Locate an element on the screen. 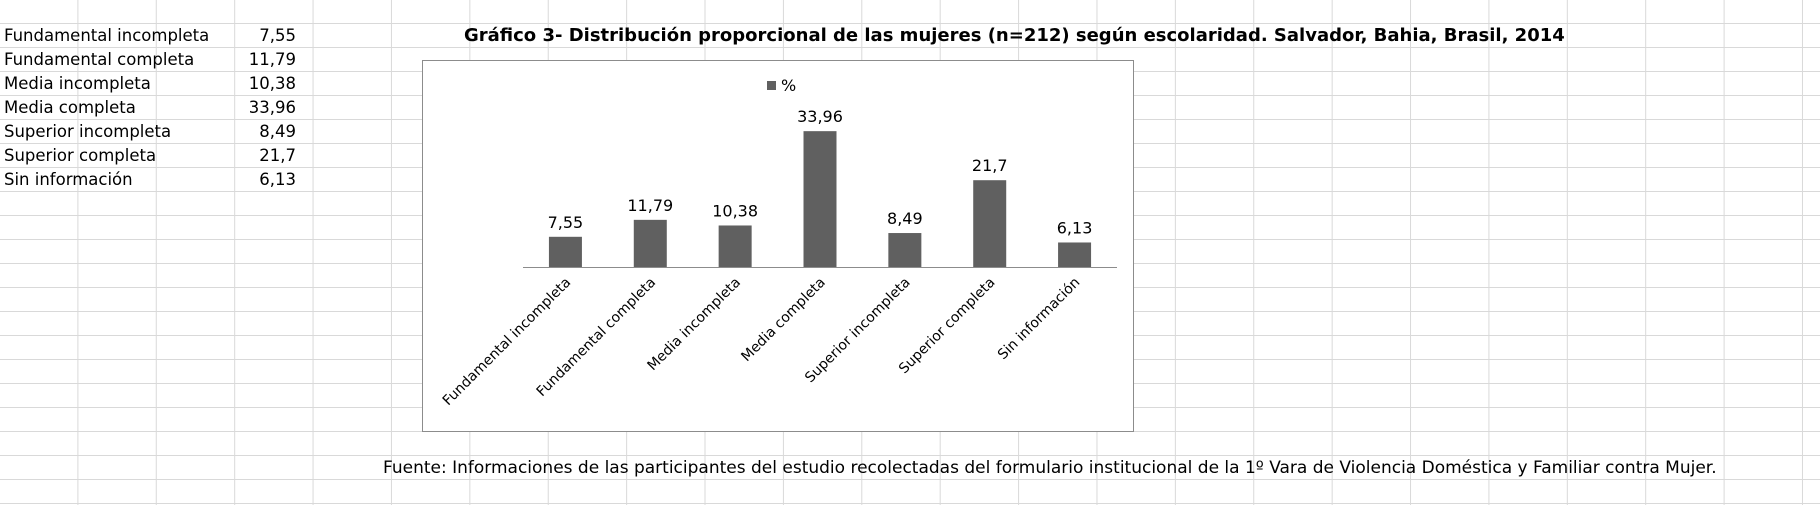 This screenshot has width=1820, height=505. table-cell-value: 21,7 is located at coordinates (277, 155).